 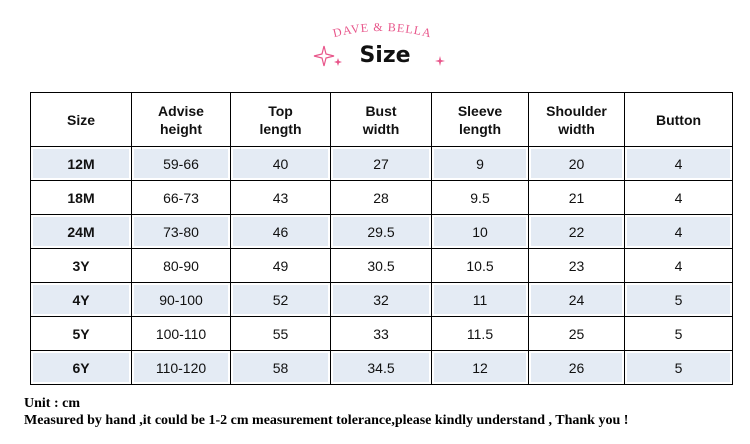 What do you see at coordinates (181, 163) in the screenshot?
I see `table-cell: 59-66` at bounding box center [181, 163].